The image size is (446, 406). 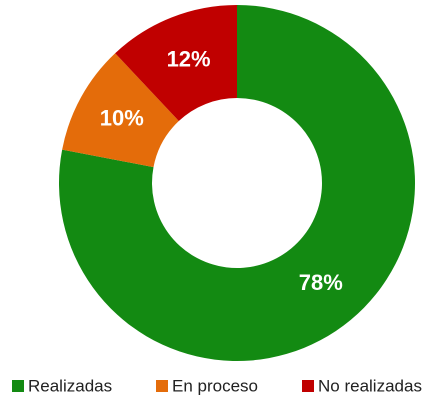 I want to click on legend-label: Realizadas, so click(x=70, y=385).